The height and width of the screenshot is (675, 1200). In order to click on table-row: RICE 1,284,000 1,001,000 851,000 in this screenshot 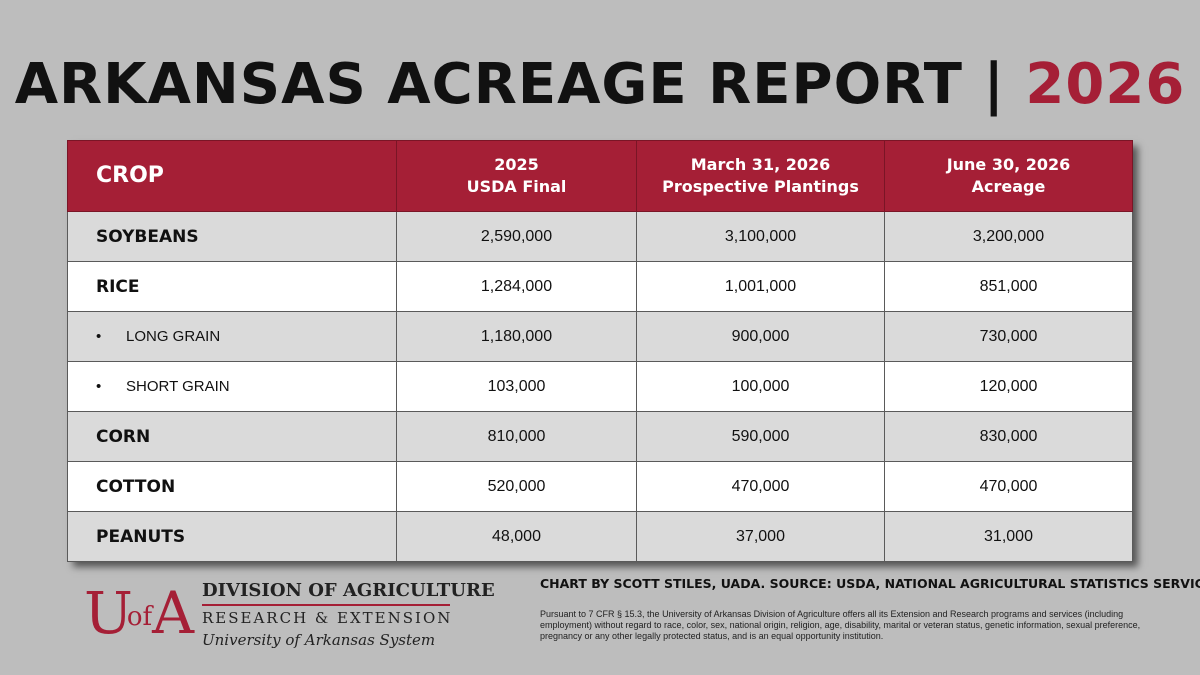, I will do `click(600, 286)`.